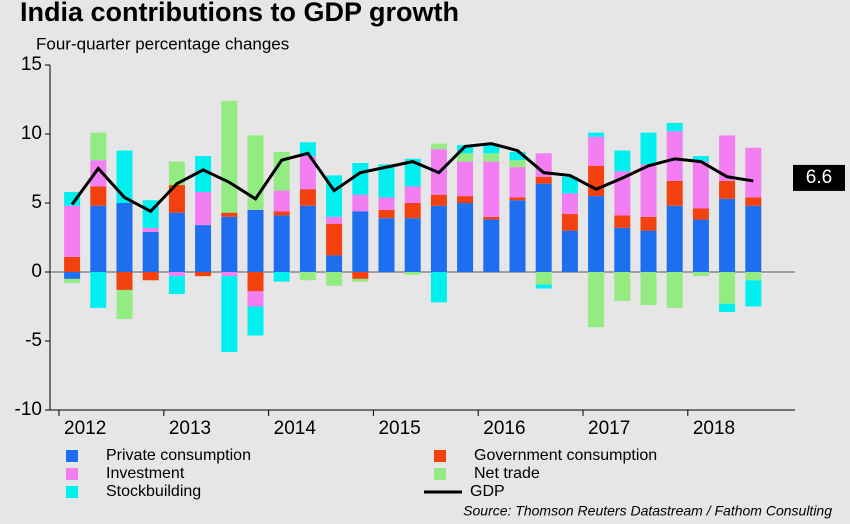 The width and height of the screenshot is (850, 524). I want to click on x-tick-label: 2018, so click(714, 428).